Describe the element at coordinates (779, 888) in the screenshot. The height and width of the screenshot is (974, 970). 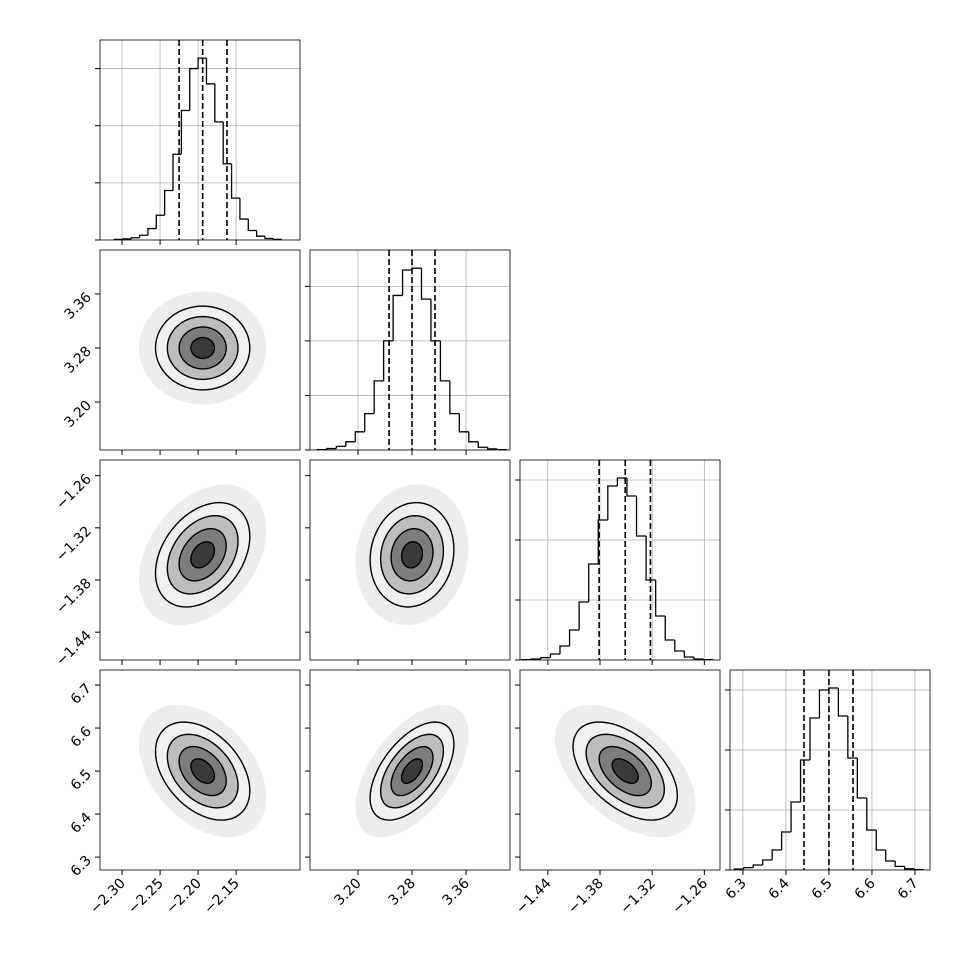
I see `x-tick-label: 6.4` at that location.